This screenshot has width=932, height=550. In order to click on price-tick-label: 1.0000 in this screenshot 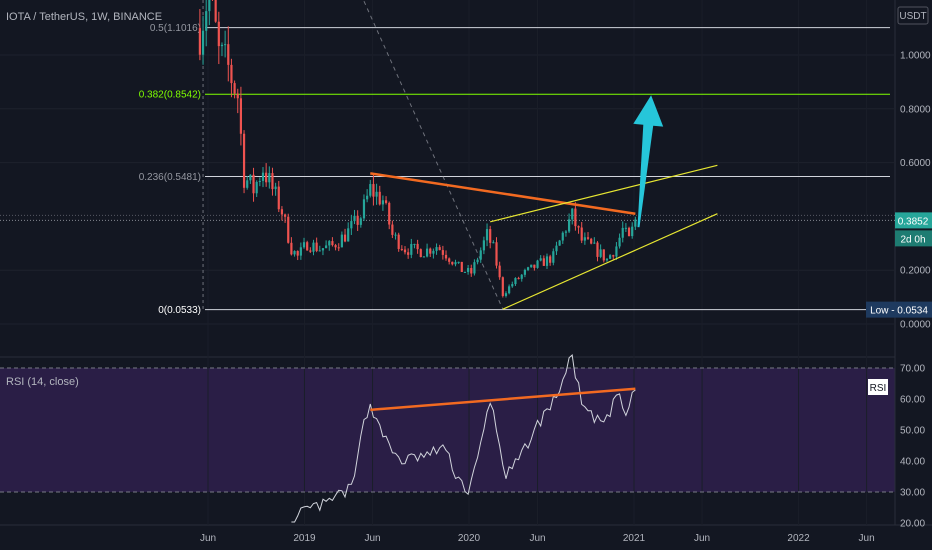, I will do `click(915, 56)`.